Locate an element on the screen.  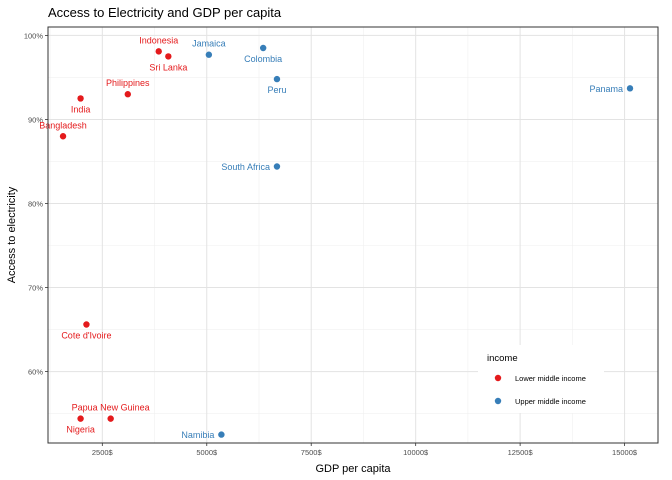
y-tick-label: 90% is located at coordinates (35, 119).